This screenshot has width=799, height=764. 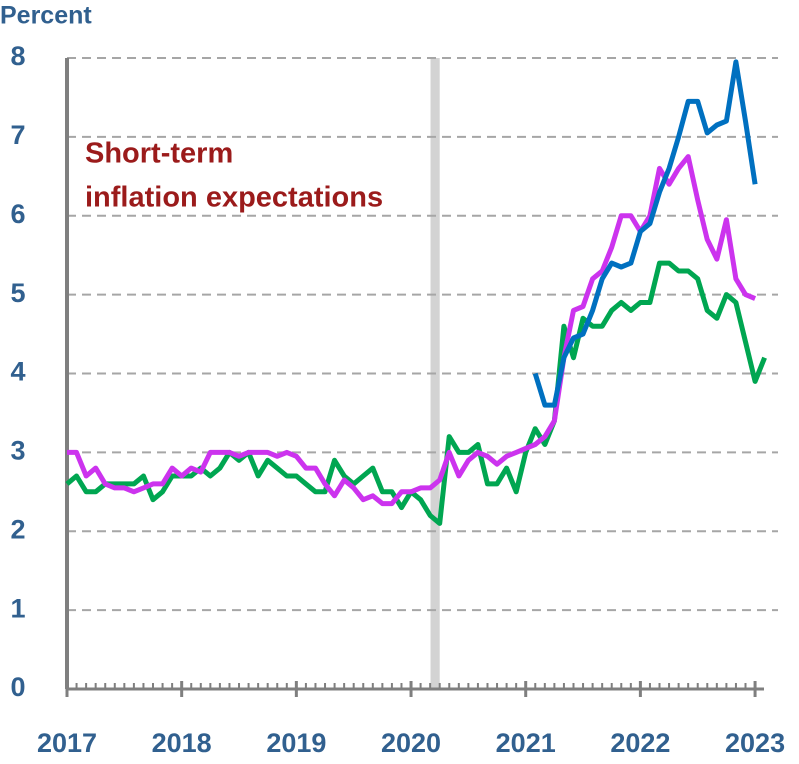 I want to click on x-tick-label: 2023, so click(x=755, y=743).